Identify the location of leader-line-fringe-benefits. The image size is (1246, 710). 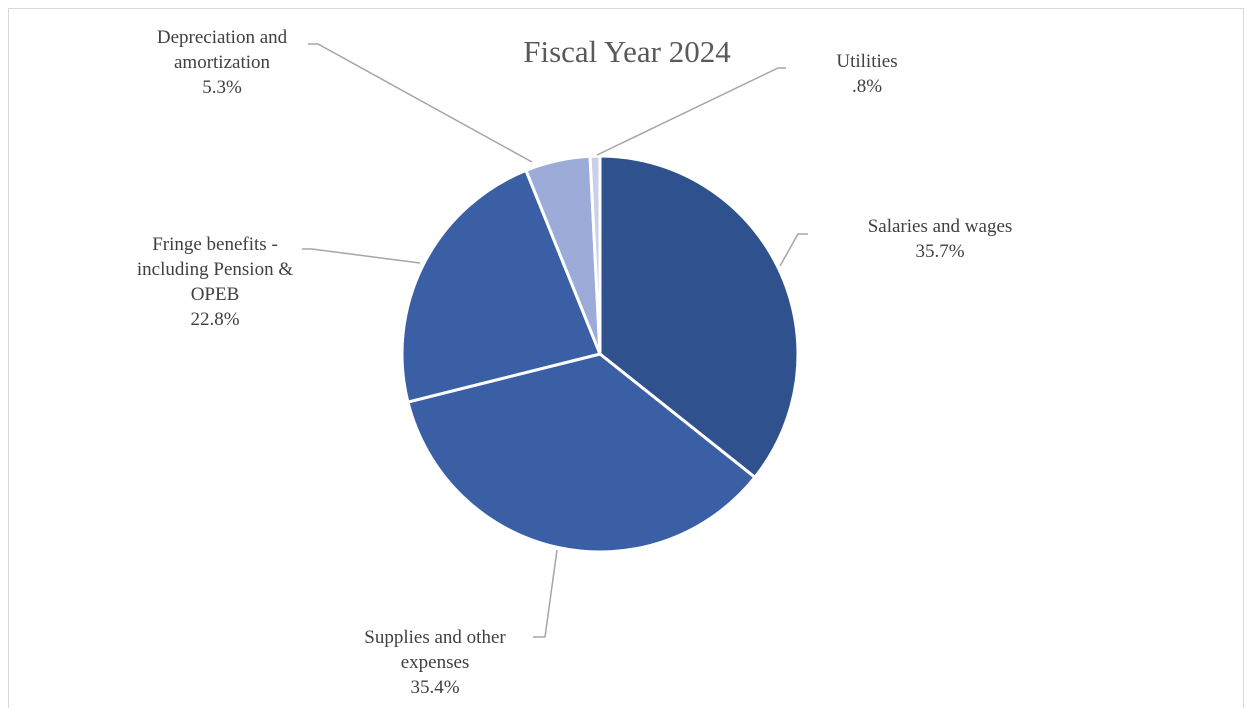
(361, 256).